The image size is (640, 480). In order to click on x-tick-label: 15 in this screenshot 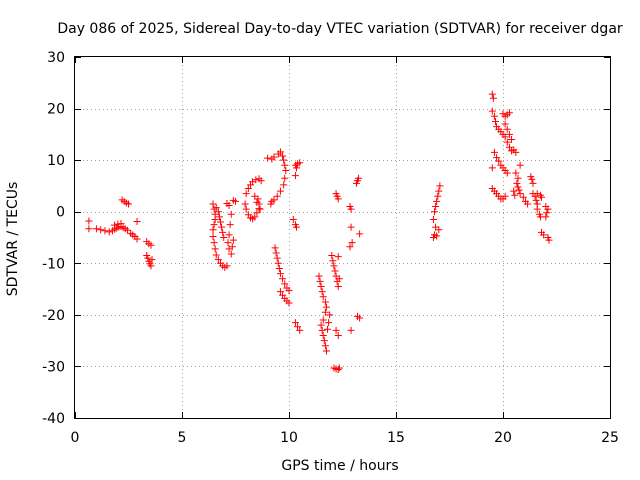, I will do `click(396, 438)`.